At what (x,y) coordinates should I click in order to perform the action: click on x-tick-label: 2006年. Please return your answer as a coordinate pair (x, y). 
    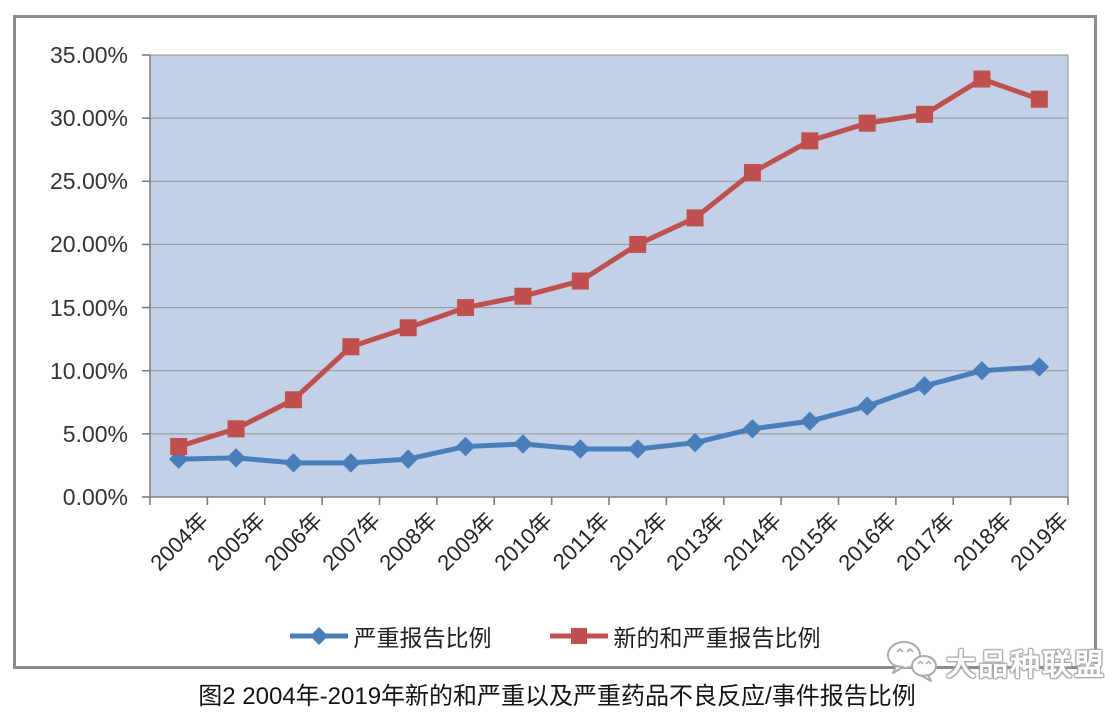
    Looking at the image, I should click on (293, 541).